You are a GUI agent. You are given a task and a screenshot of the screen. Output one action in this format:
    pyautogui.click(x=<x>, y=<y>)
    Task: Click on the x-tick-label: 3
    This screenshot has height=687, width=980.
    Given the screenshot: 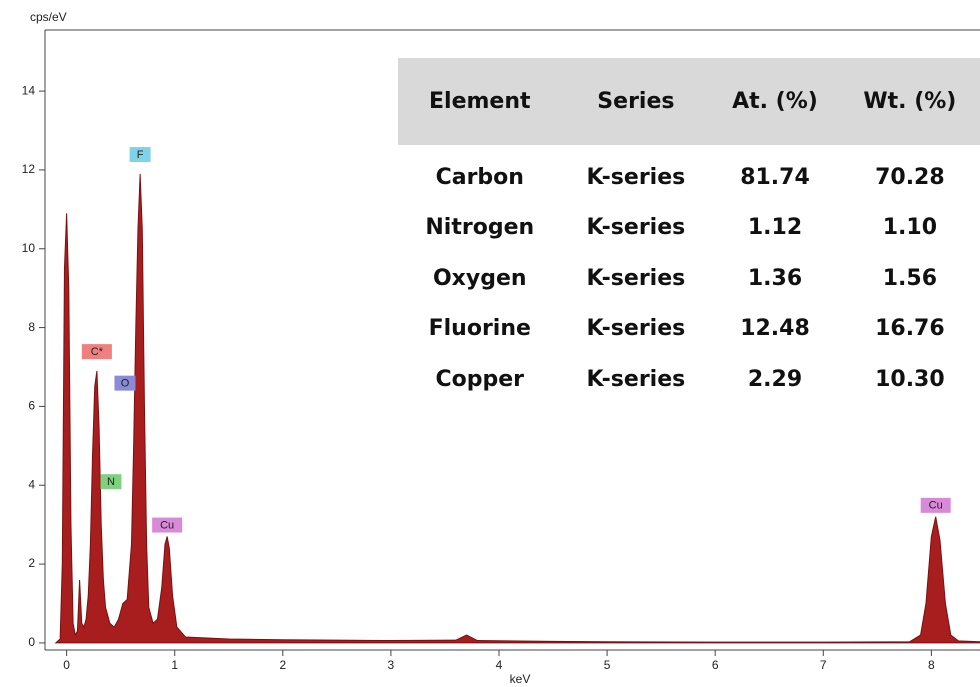 What is the action you would take?
    pyautogui.click(x=391, y=665)
    